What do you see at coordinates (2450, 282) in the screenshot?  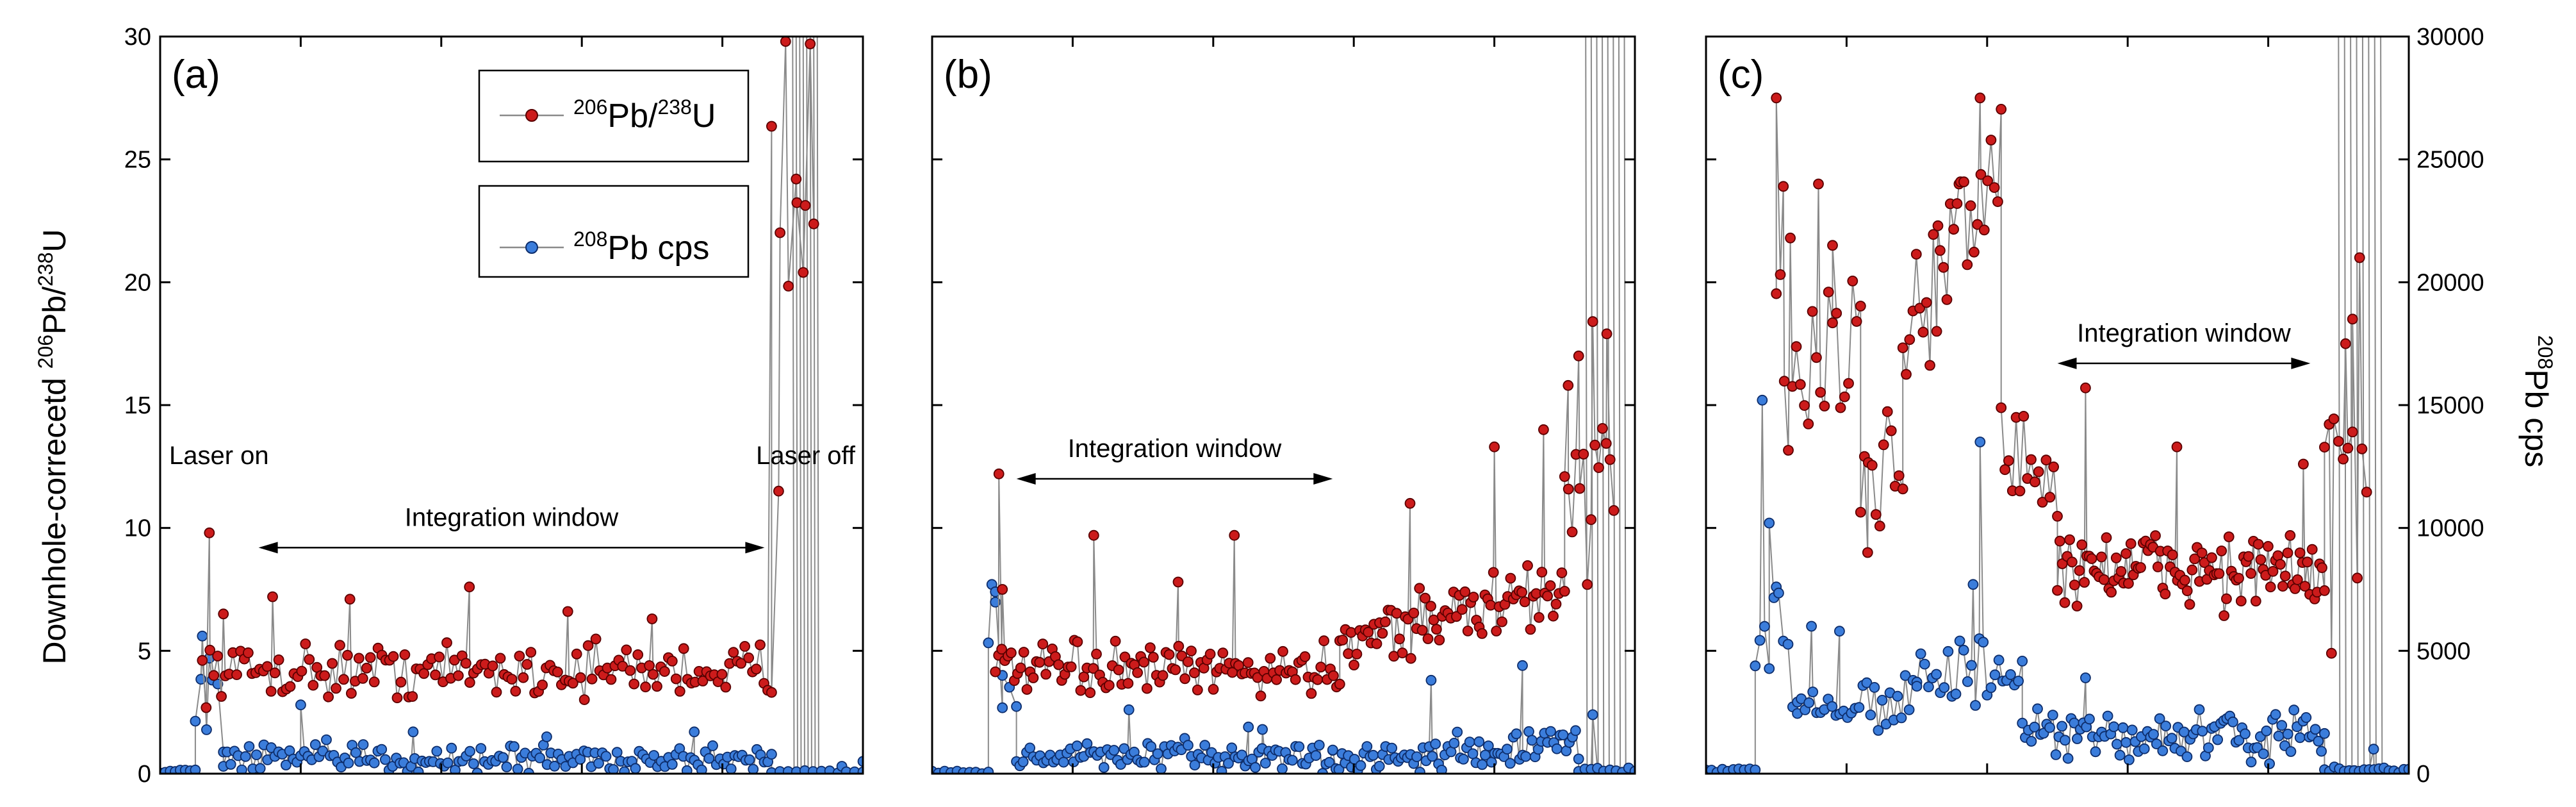 I see `y-tick-label: 20000` at bounding box center [2450, 282].